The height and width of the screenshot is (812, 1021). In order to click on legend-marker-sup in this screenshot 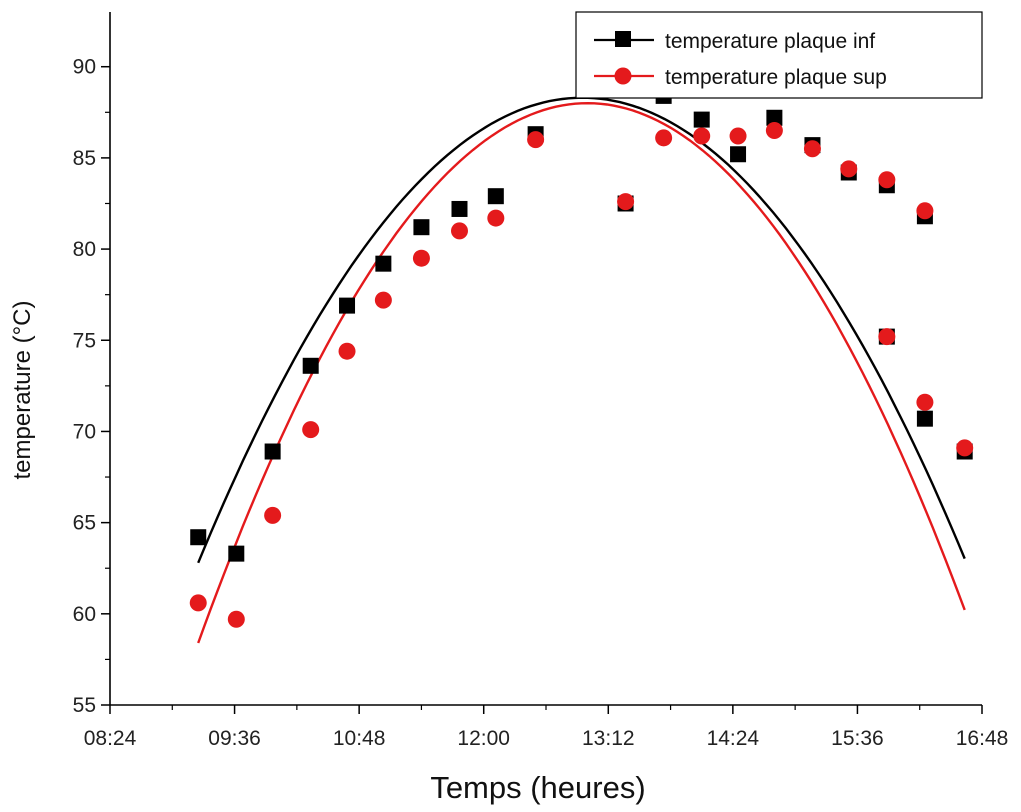, I will do `click(623, 76)`.